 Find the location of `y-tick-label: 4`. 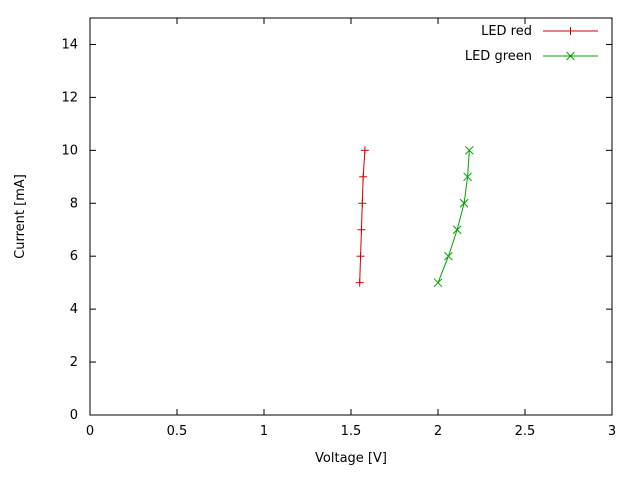

y-tick-label: 4 is located at coordinates (74, 309).